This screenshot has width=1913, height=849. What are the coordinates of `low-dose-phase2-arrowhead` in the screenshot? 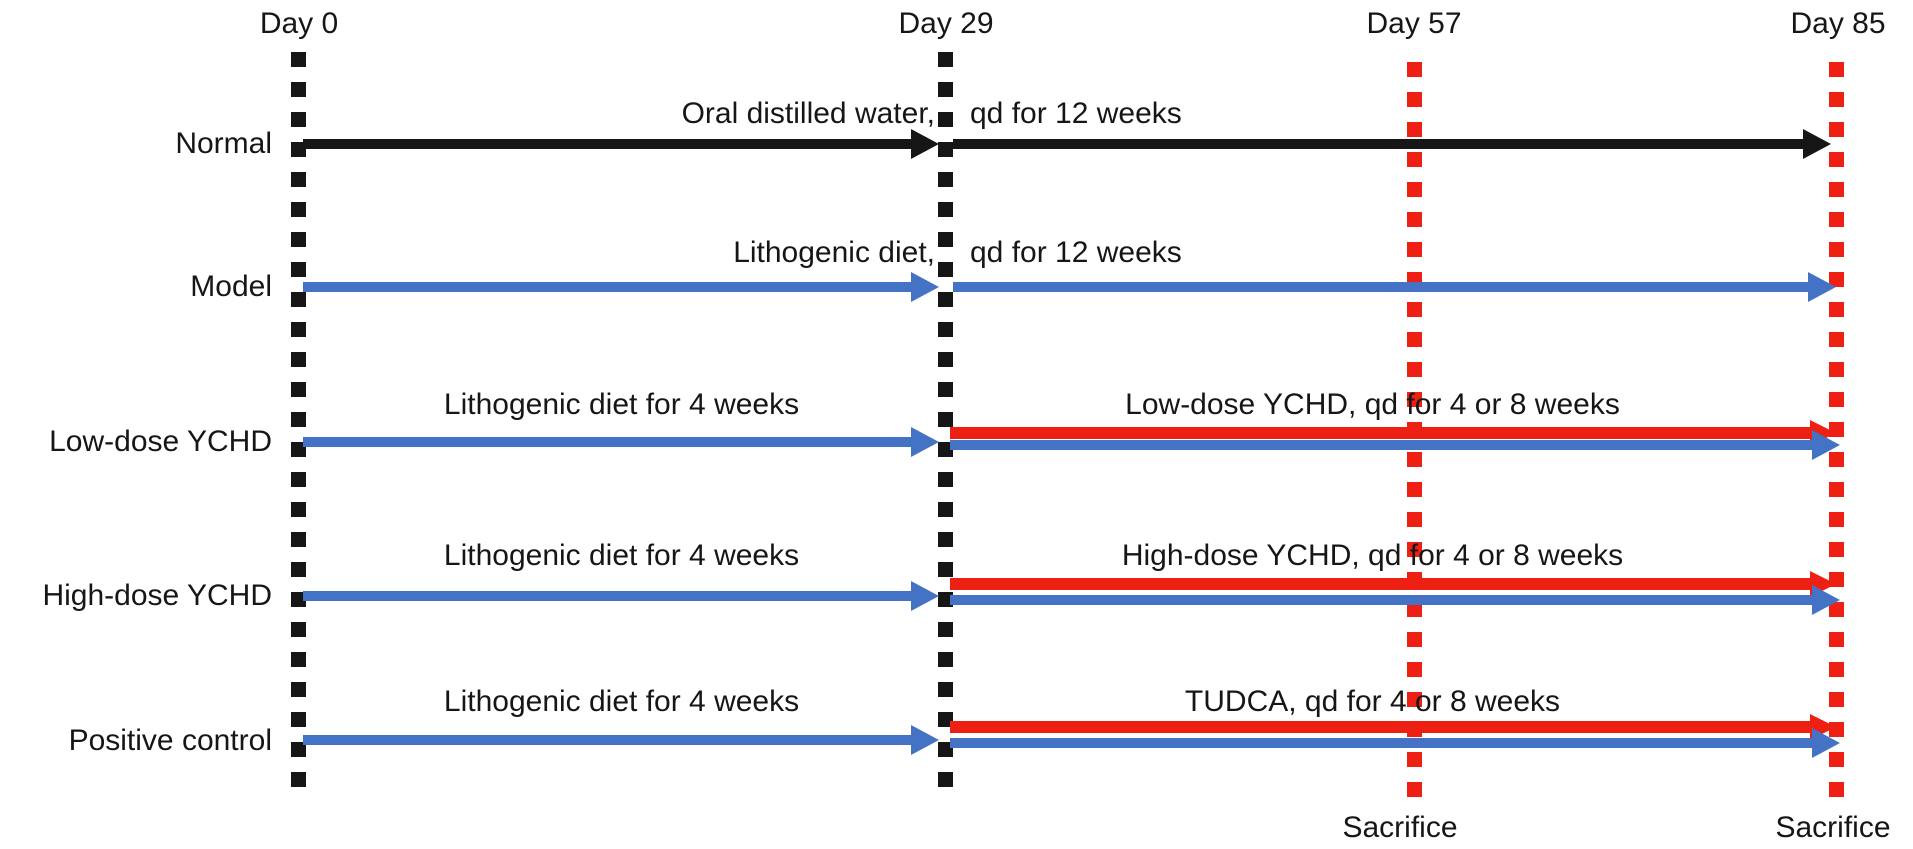 It's located at (1826, 445).